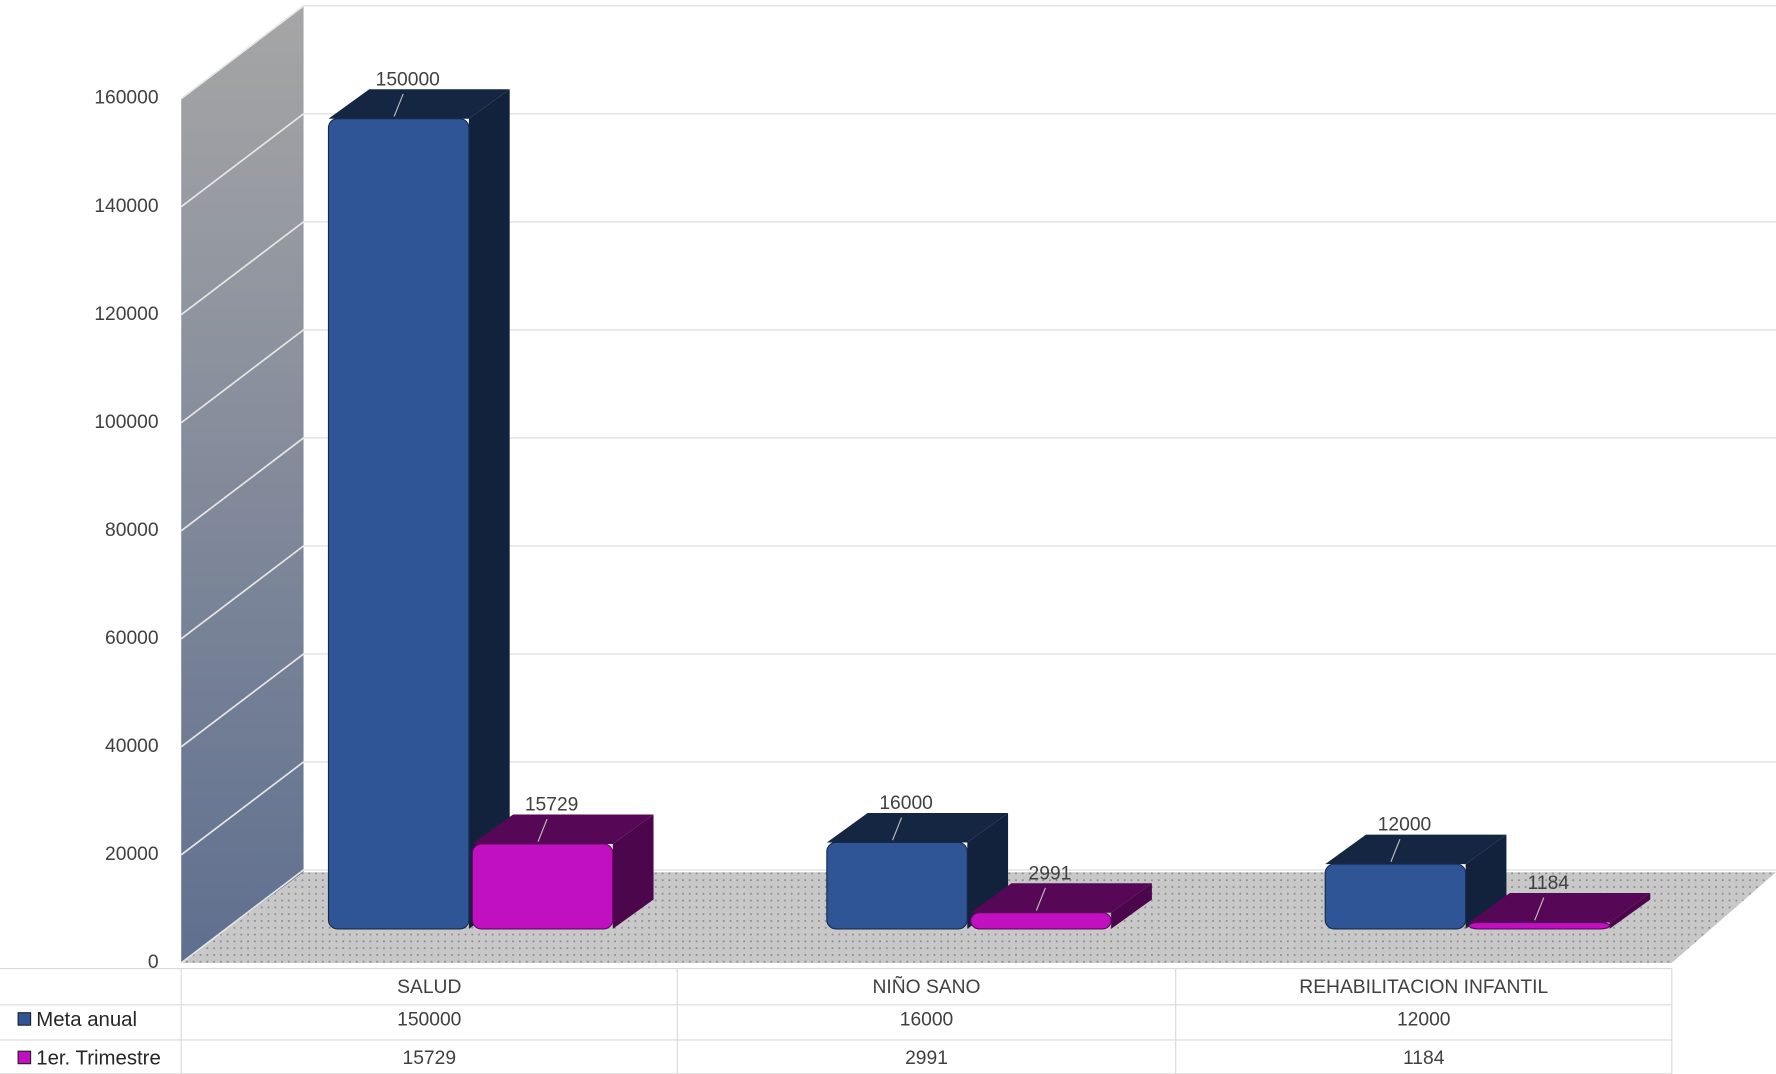 The image size is (1776, 1074). I want to click on table-value: 2991, so click(926, 1058).